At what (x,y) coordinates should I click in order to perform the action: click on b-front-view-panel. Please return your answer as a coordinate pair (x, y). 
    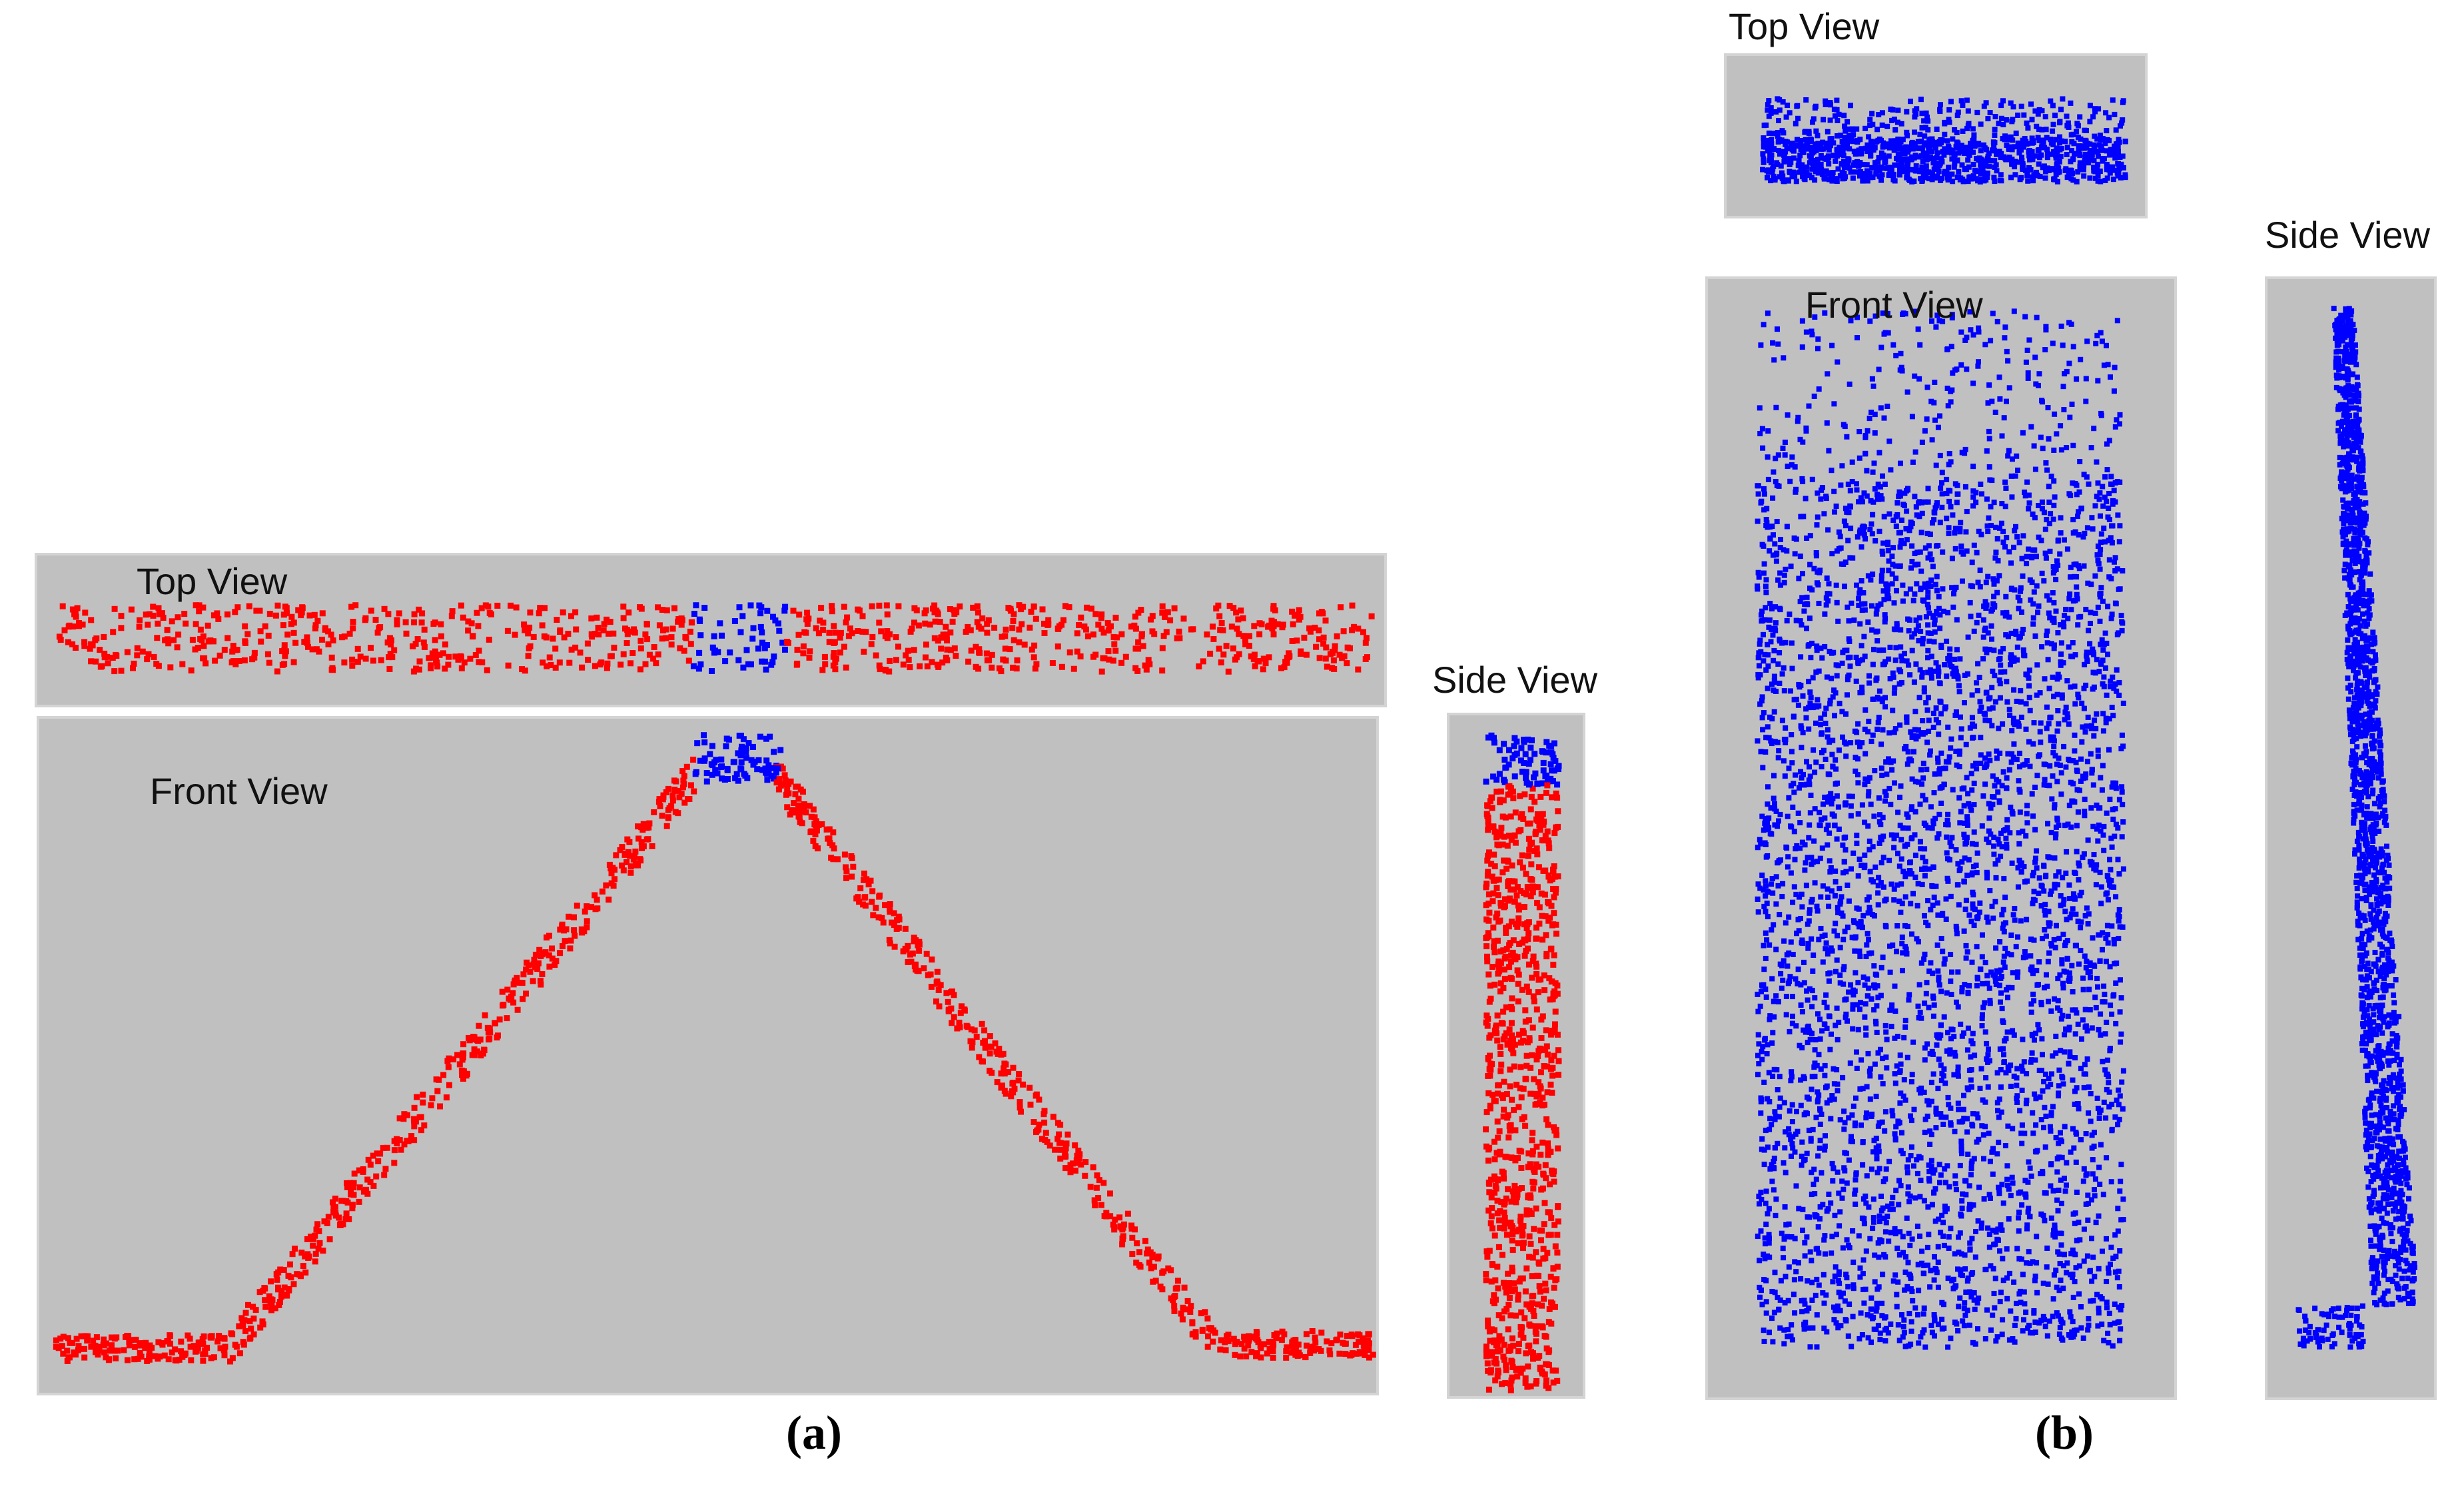
    Looking at the image, I should click on (1941, 838).